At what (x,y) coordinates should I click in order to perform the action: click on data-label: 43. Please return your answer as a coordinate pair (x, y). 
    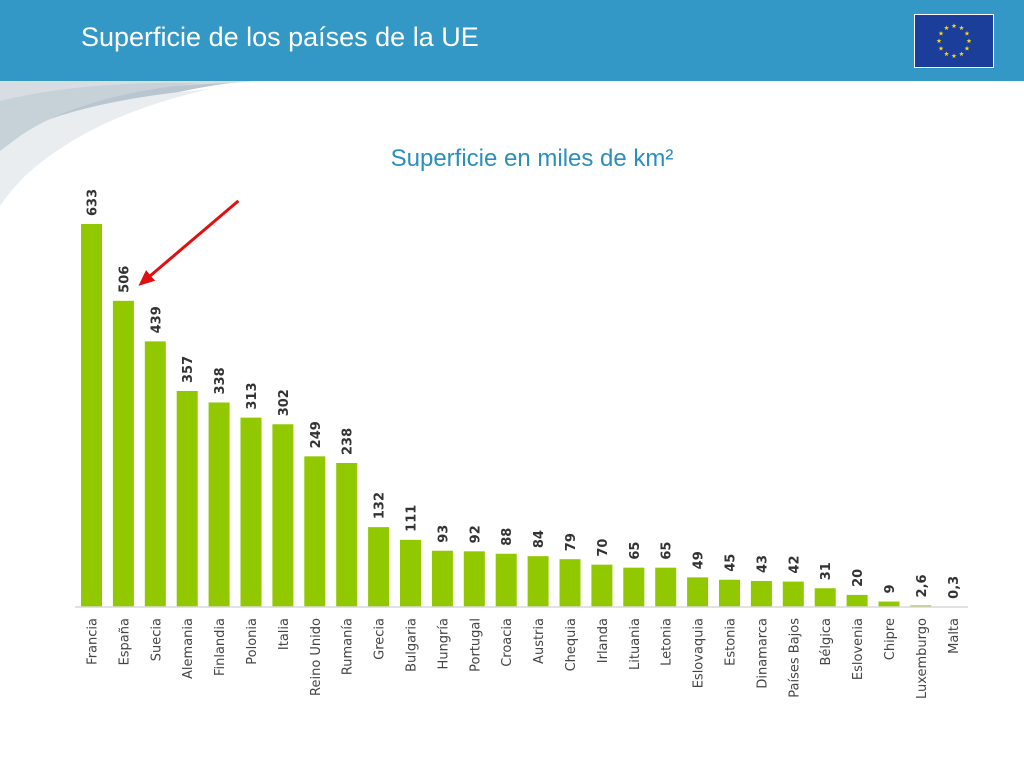
    Looking at the image, I should click on (762, 564).